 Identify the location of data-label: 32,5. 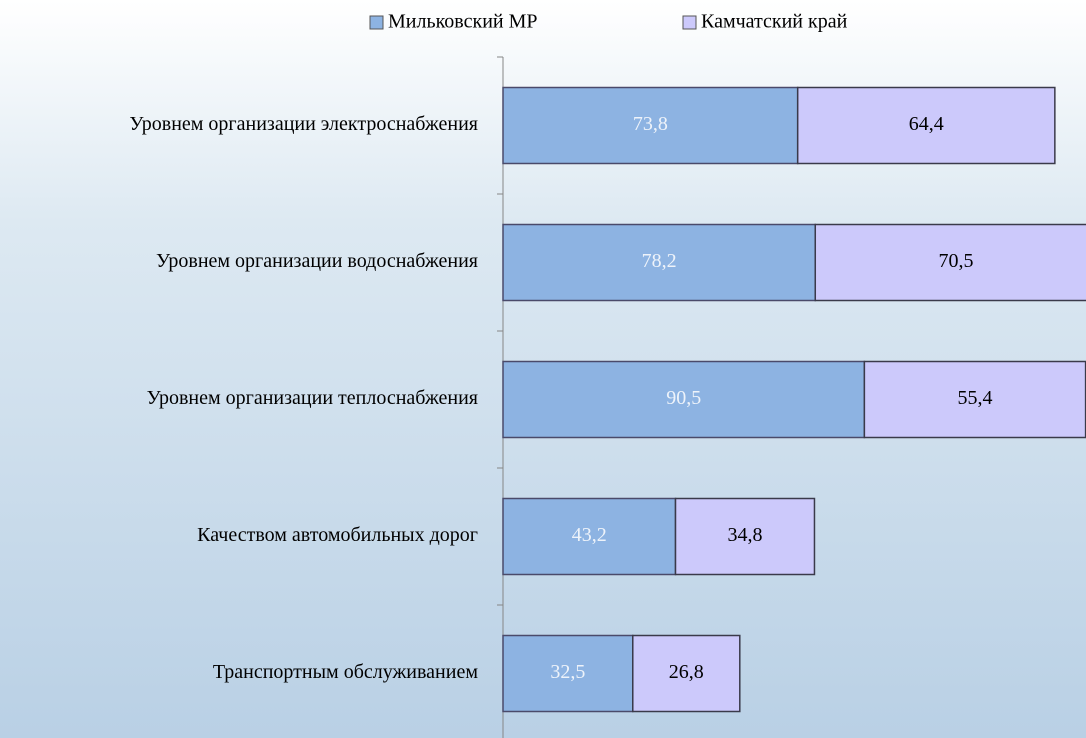
(567, 672).